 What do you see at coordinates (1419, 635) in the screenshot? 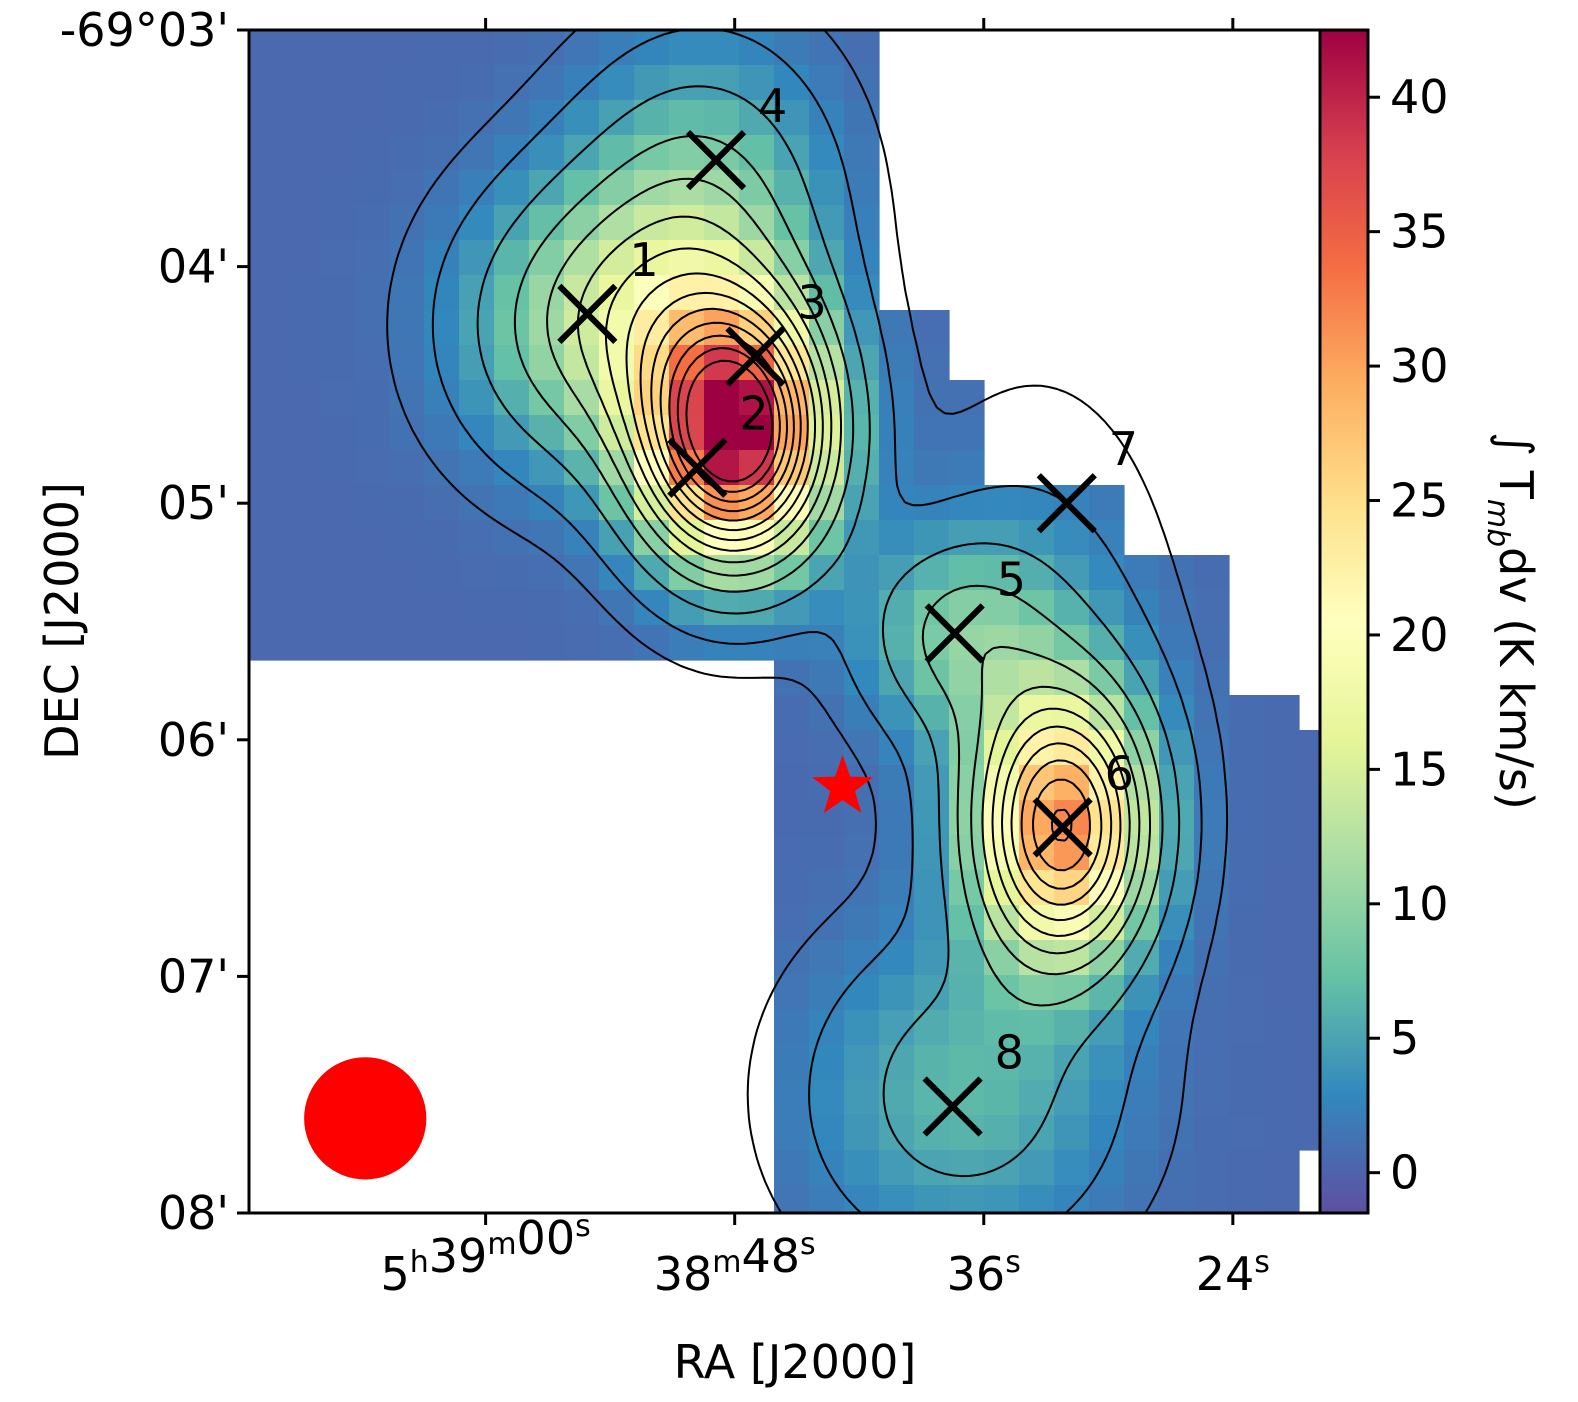
I see `colorbar-tick-label: 20` at bounding box center [1419, 635].